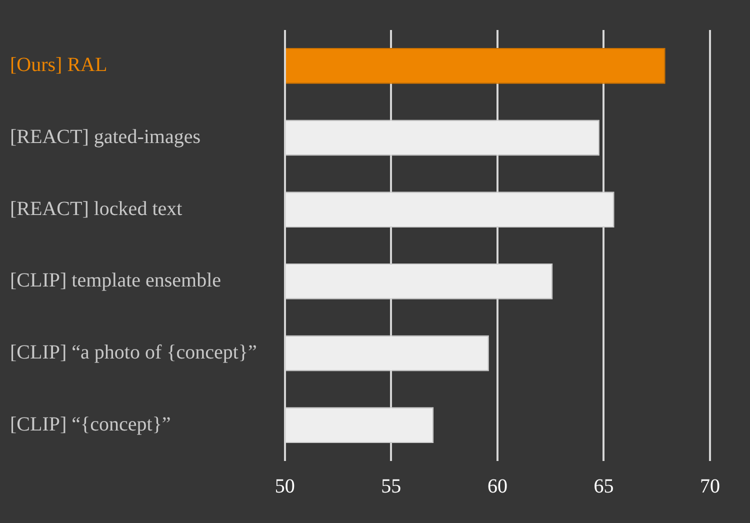  Describe the element at coordinates (497, 486) in the screenshot. I see `x-tick-label: 60` at that location.